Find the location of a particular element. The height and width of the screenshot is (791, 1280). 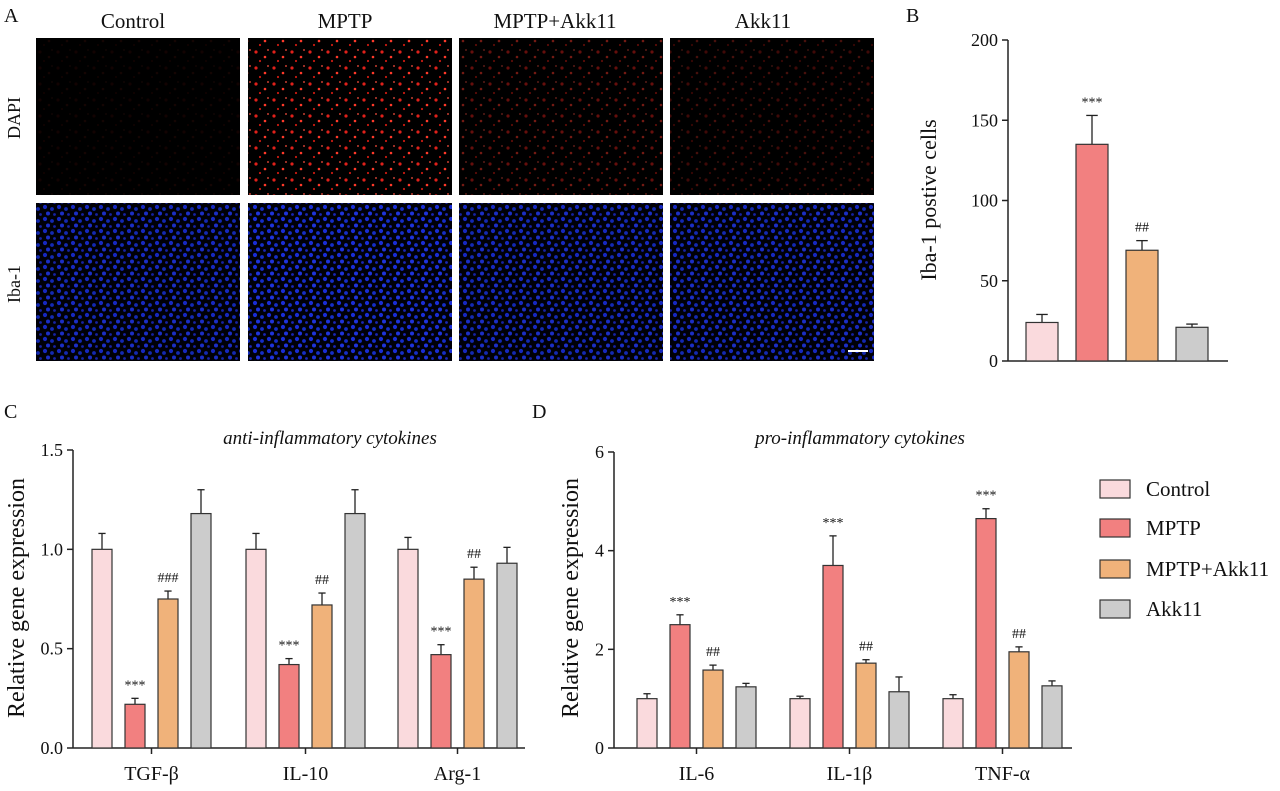

y-tick-label: 4 is located at coordinates (599, 551).